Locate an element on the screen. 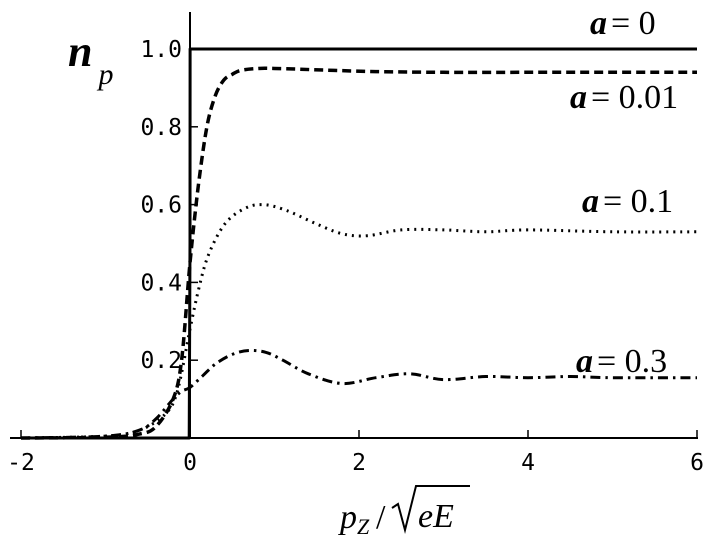  series-label-3: a = 0.3 is located at coordinates (621, 361).